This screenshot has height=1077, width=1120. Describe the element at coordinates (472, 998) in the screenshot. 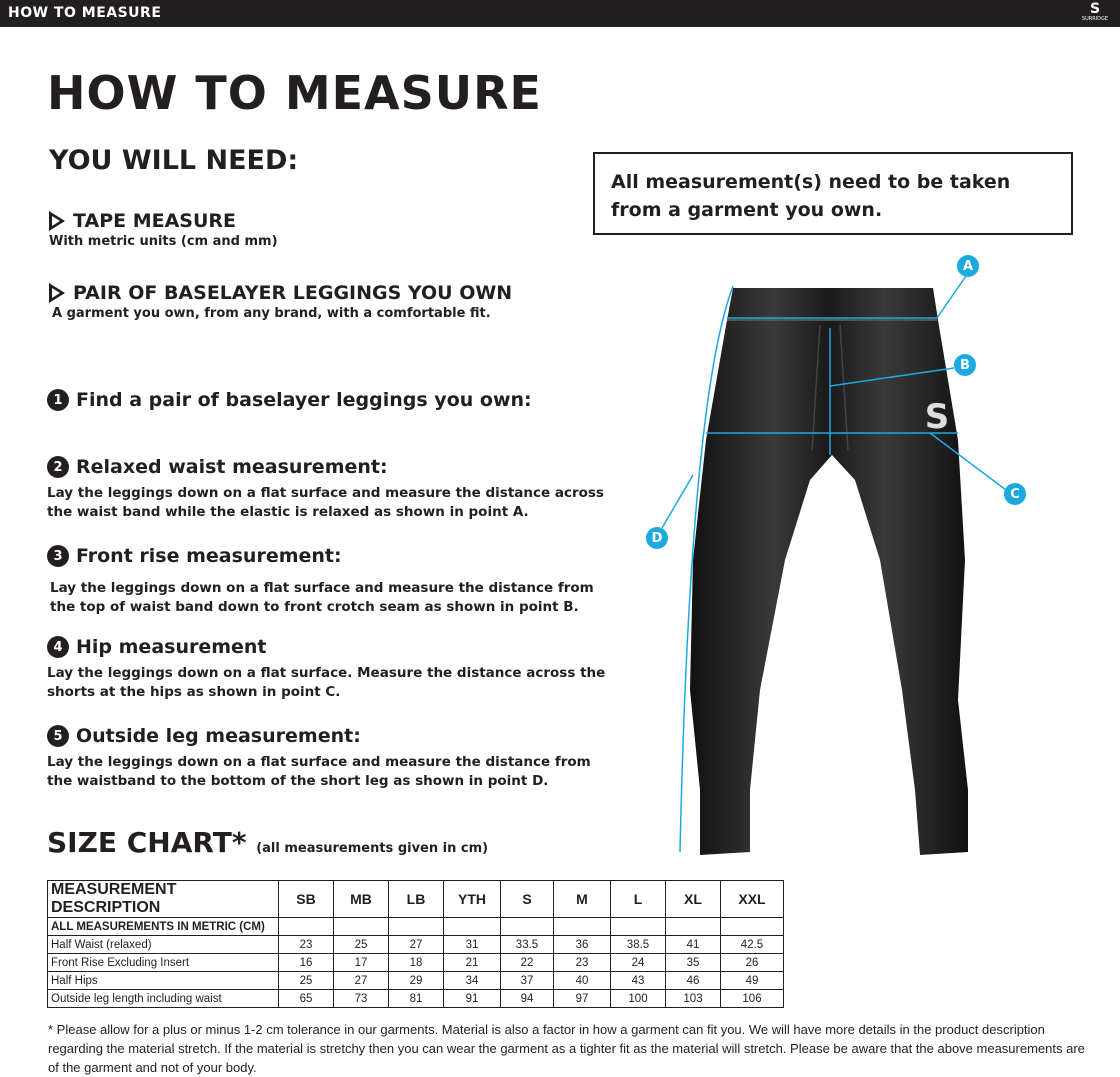

I see `cell-value: 91` at that location.